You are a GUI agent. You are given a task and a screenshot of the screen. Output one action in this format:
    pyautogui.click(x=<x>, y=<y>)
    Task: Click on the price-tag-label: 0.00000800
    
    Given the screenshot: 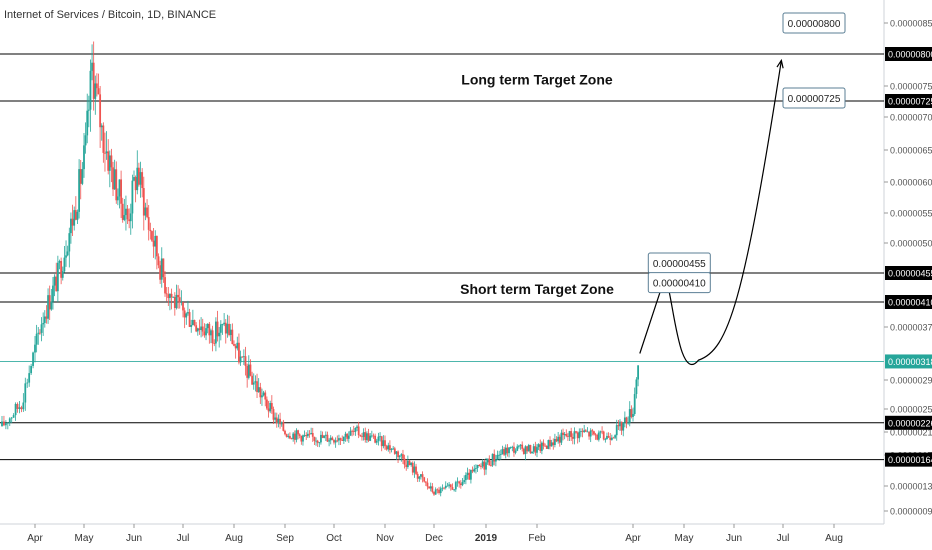 What is the action you would take?
    pyautogui.click(x=910, y=55)
    